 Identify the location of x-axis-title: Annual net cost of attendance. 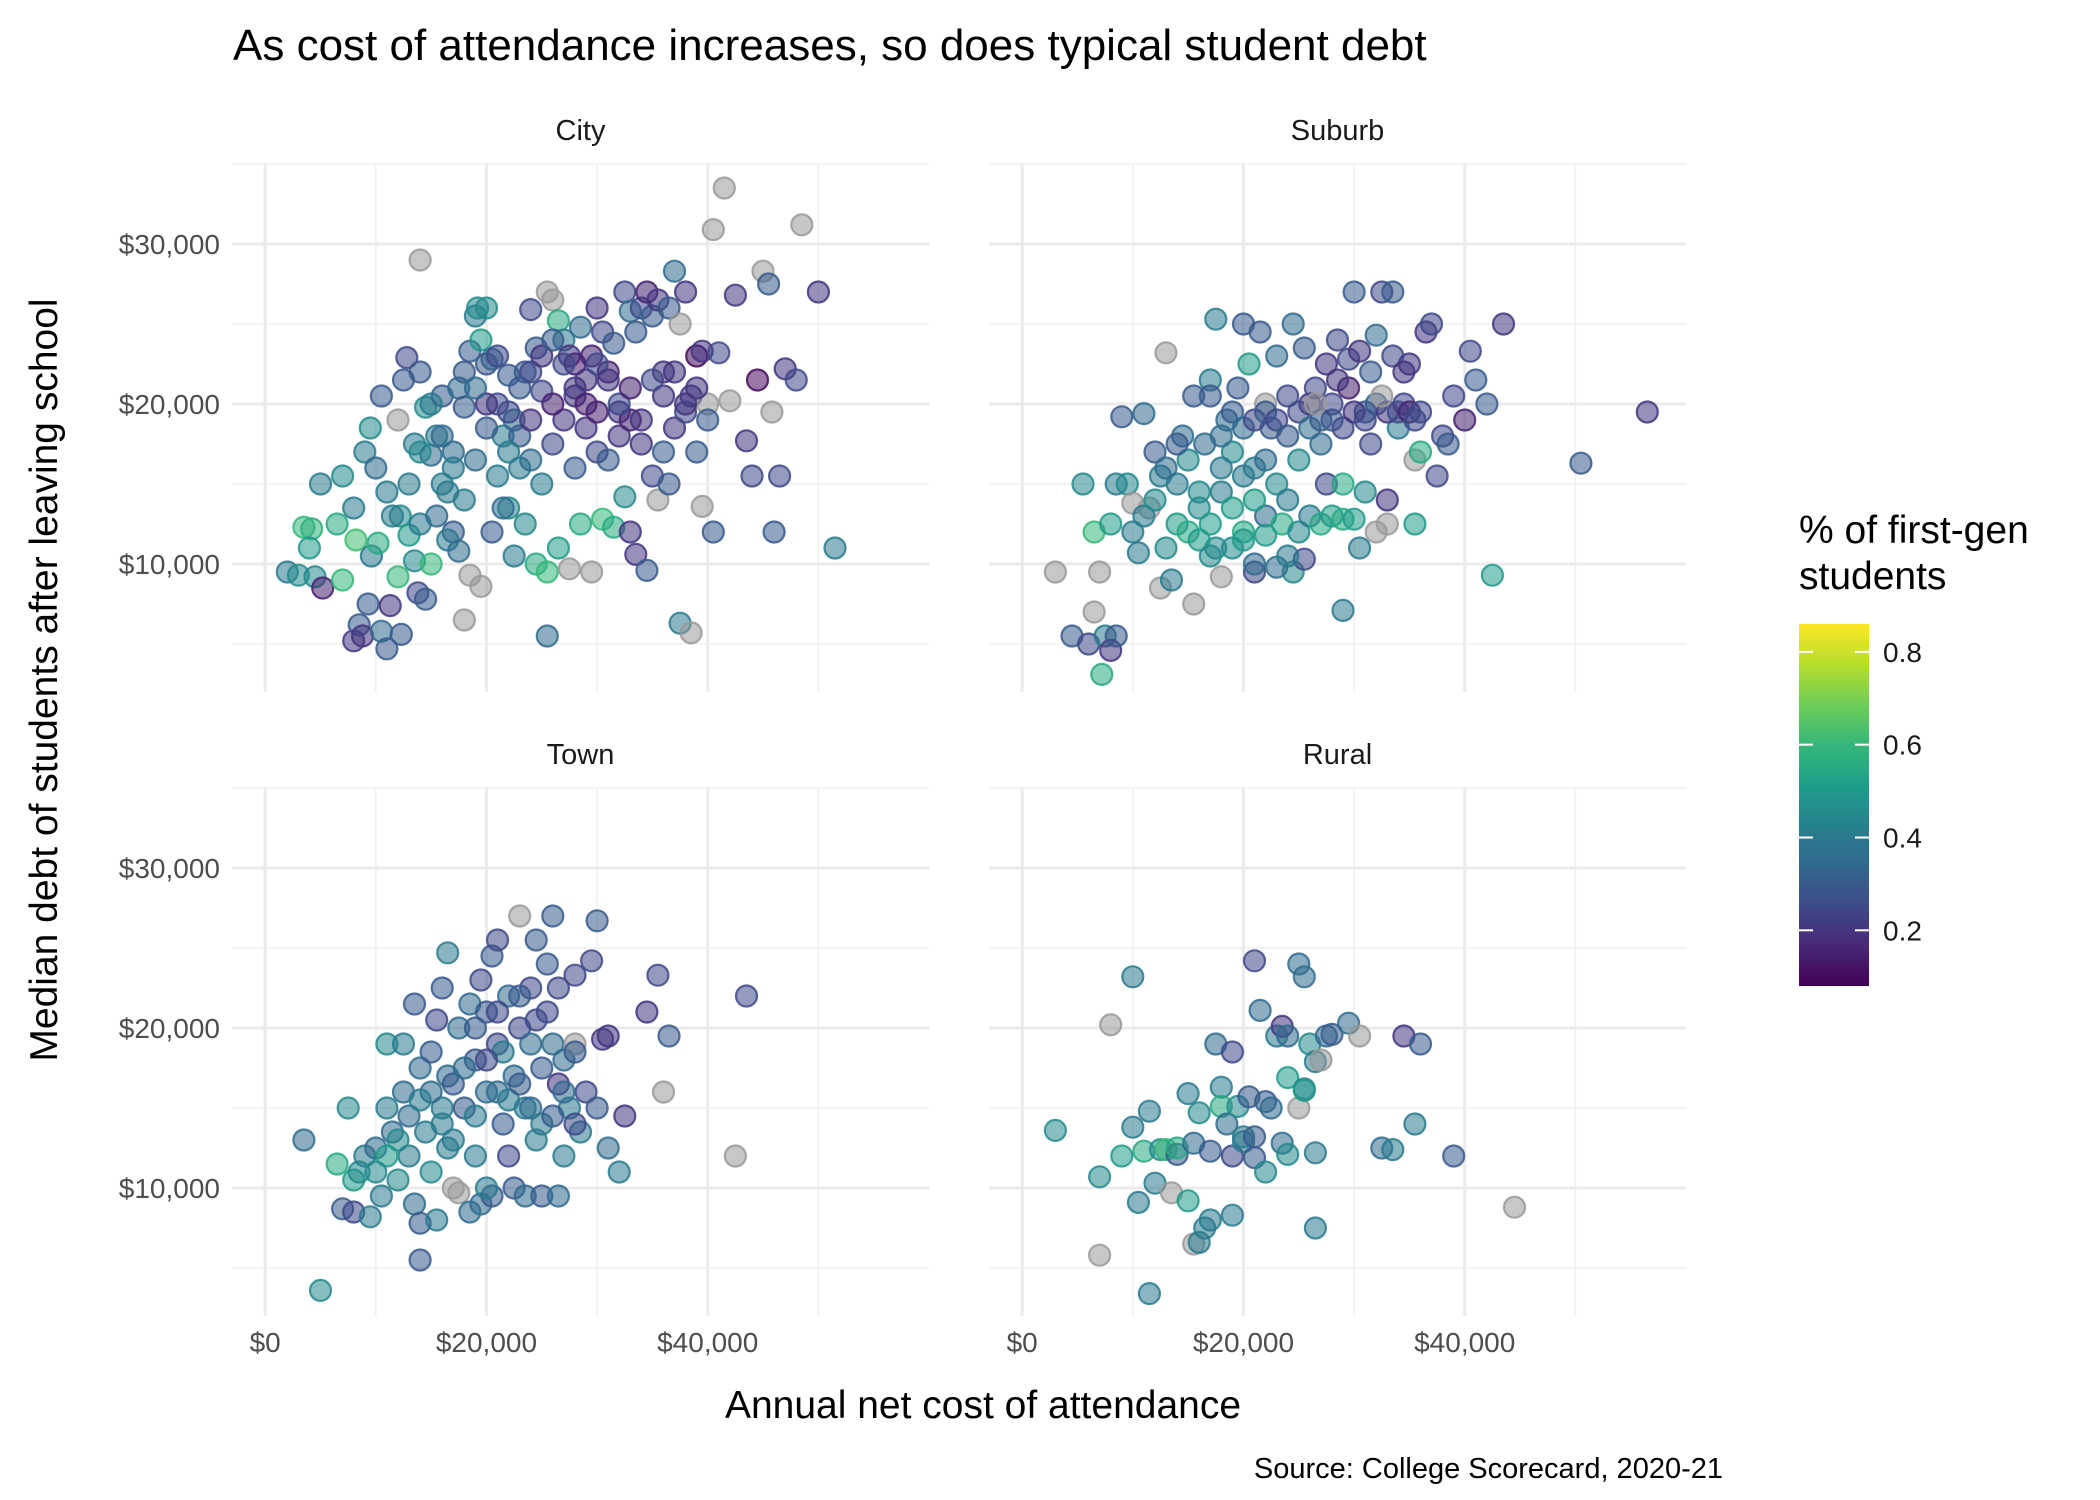
(983, 1405).